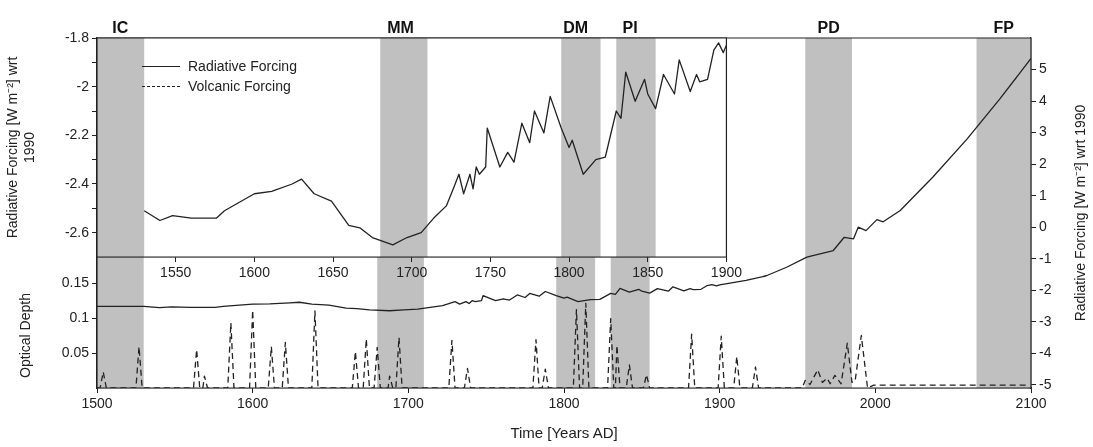 The image size is (1093, 447). Describe the element at coordinates (1043, 226) in the screenshot. I see `y2-tick-label: 0` at that location.